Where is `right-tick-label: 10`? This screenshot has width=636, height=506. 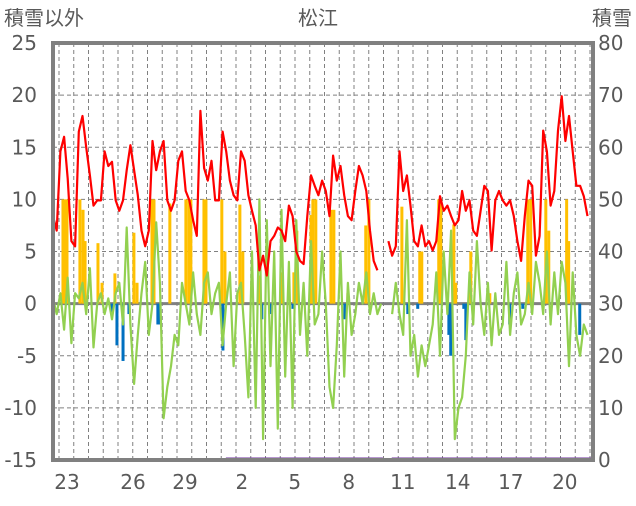
right-tick-label: 10 is located at coordinates (610, 408).